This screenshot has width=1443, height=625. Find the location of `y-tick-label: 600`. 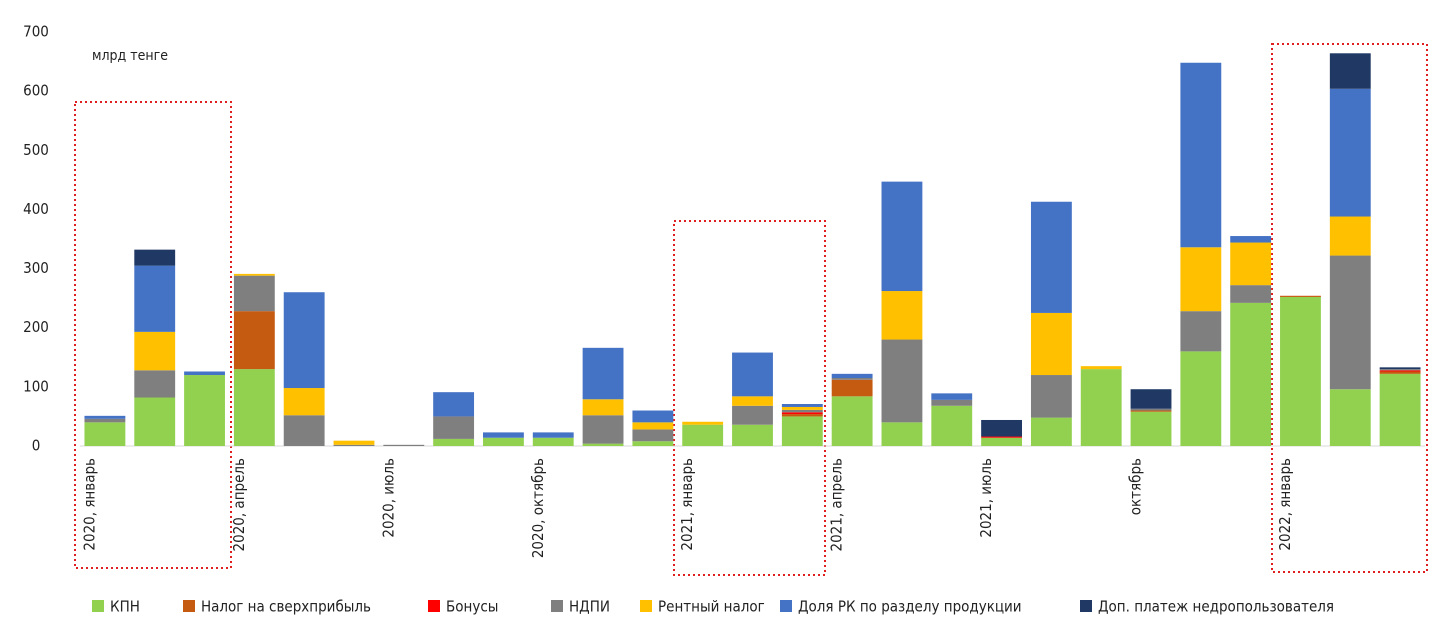

y-tick-label: 600 is located at coordinates (36, 91).